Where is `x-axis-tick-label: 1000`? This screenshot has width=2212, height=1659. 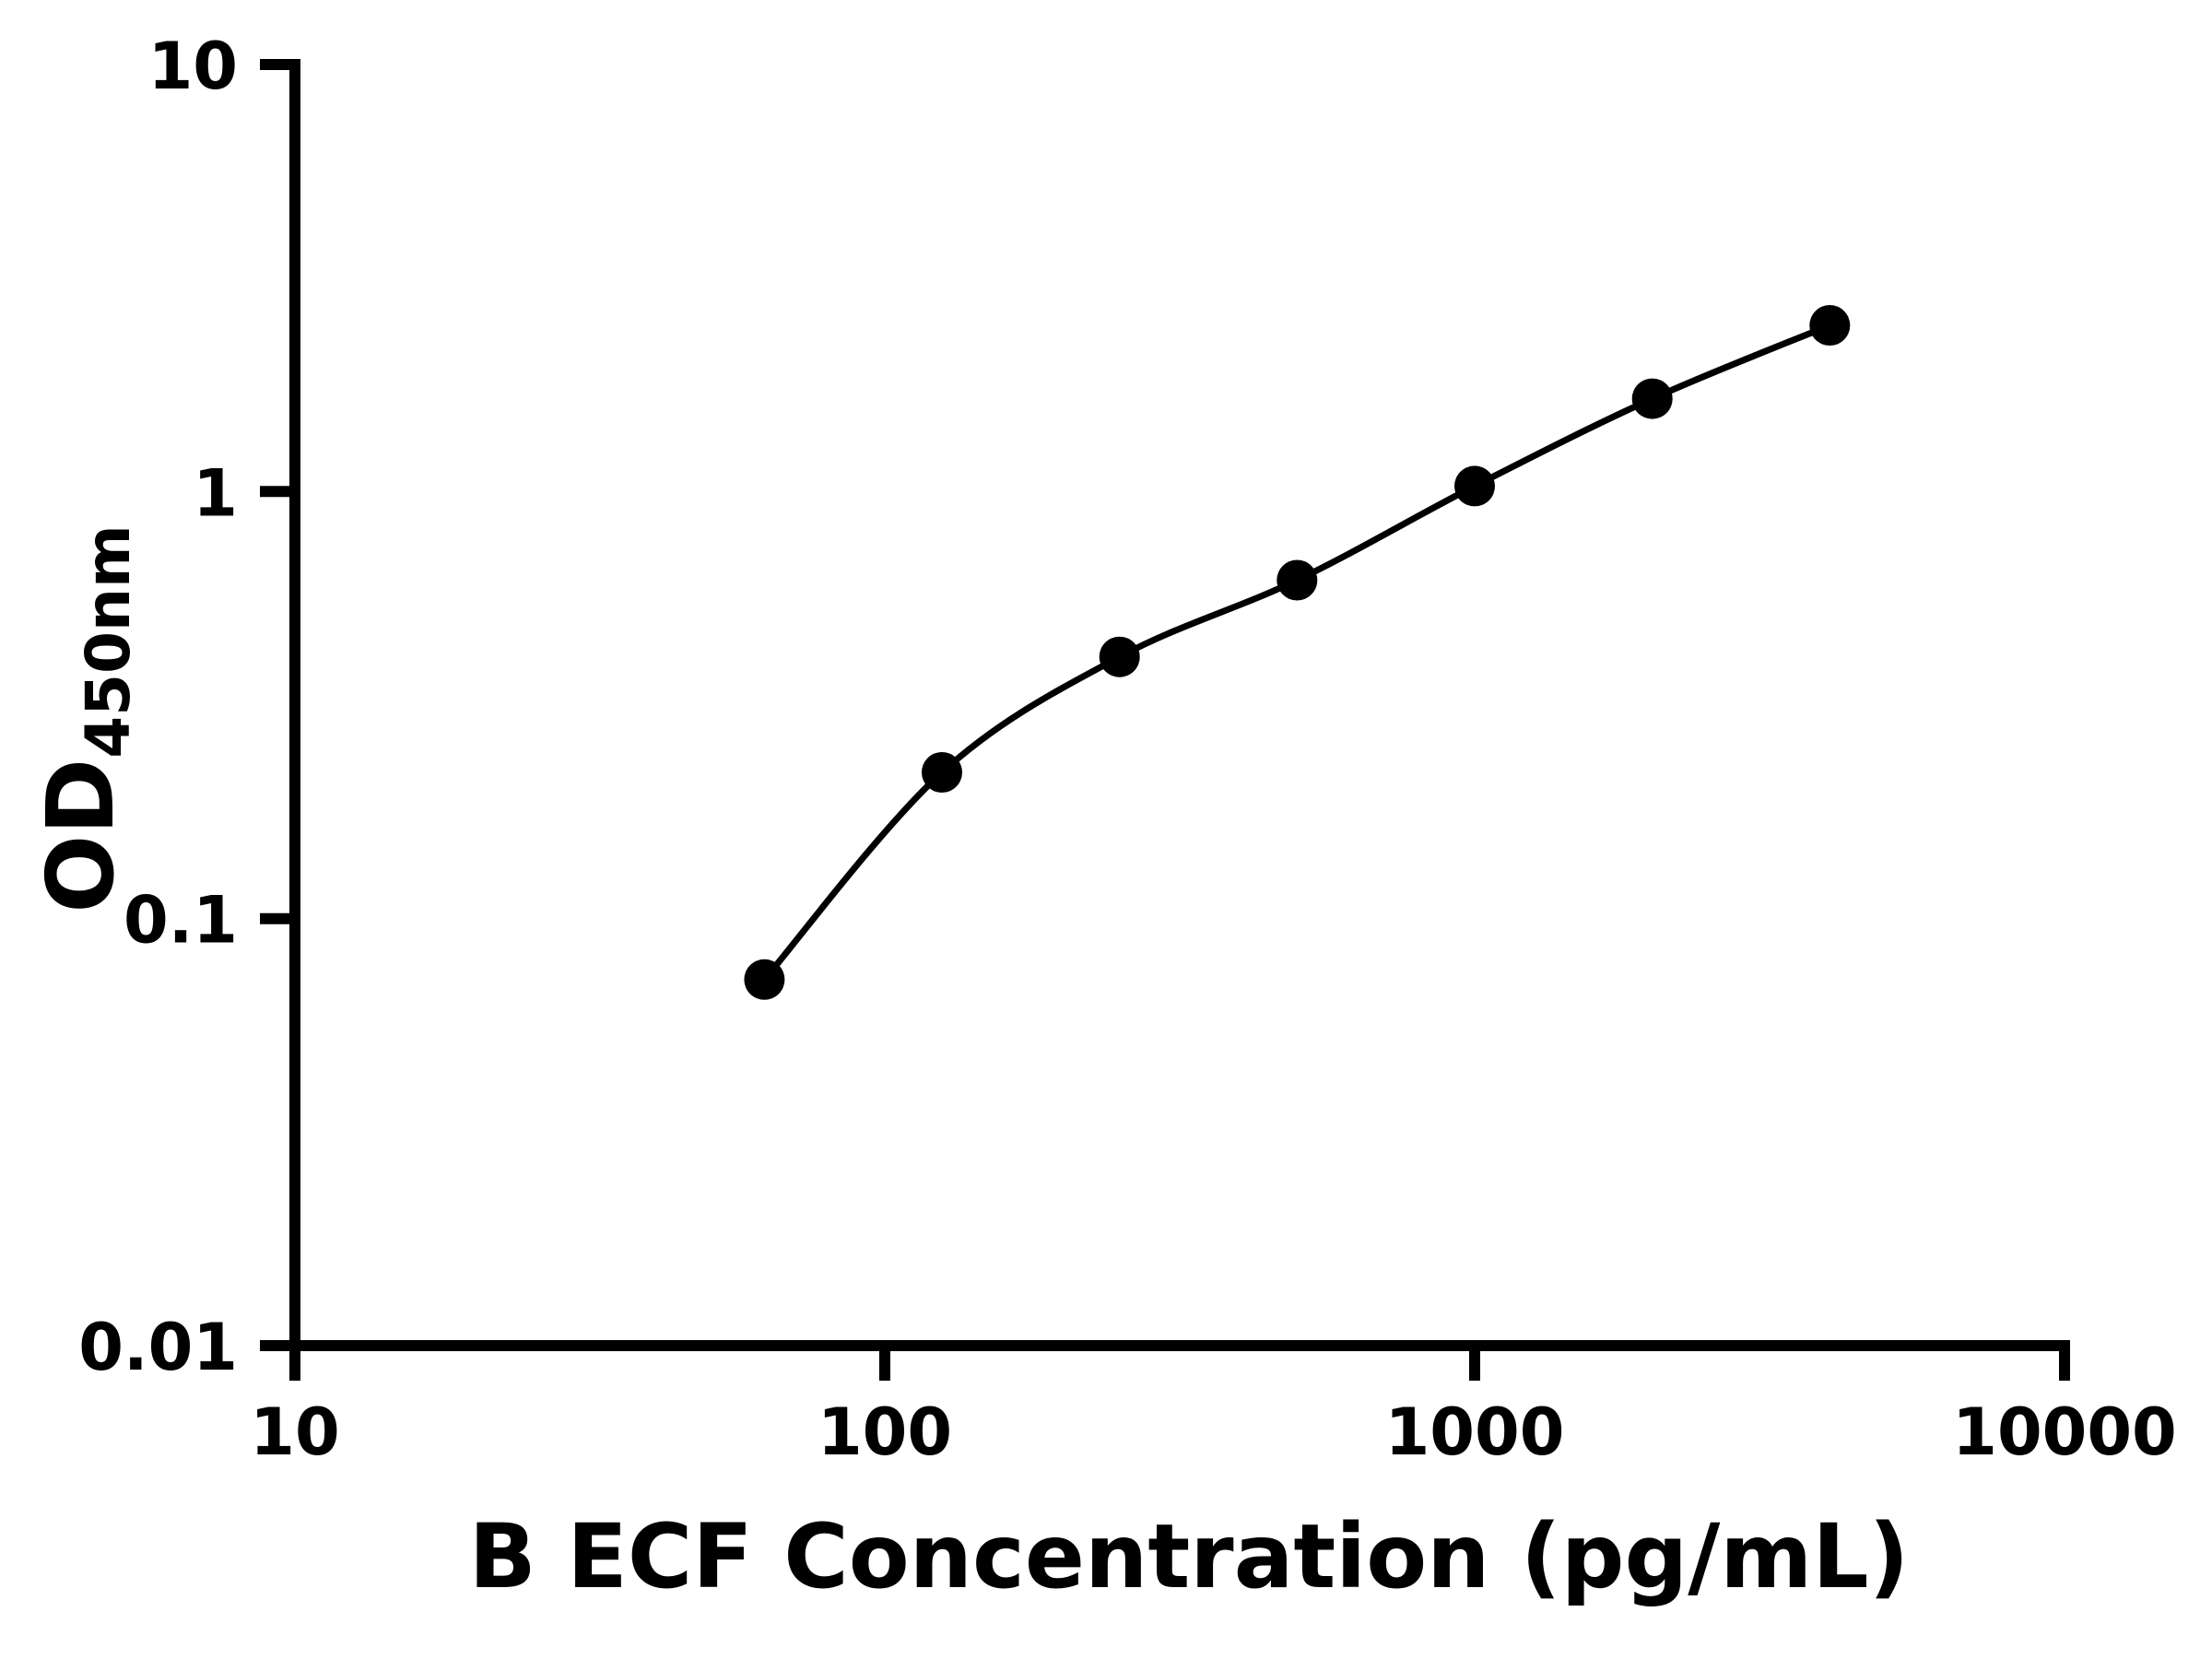
x-axis-tick-label: 1000 is located at coordinates (1475, 1432).